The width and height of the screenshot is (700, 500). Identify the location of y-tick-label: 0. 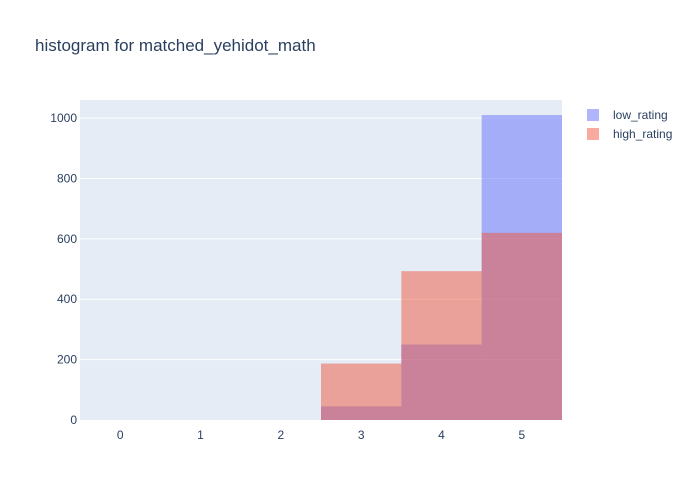
(73, 420).